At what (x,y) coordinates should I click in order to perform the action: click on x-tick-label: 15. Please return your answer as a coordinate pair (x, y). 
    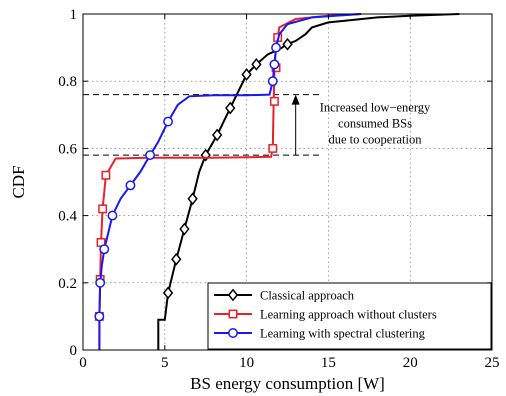
    Looking at the image, I should click on (328, 363).